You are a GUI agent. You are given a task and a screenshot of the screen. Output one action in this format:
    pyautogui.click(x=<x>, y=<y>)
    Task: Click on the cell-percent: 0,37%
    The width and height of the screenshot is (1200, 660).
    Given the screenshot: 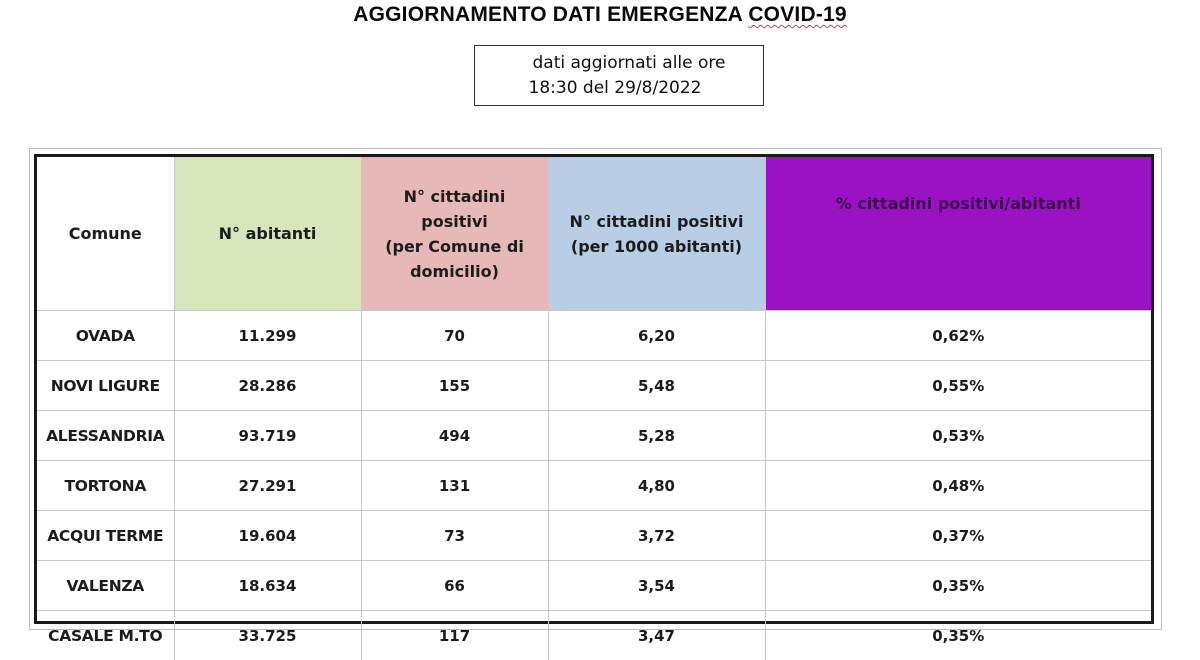 What is the action you would take?
    pyautogui.click(x=958, y=536)
    